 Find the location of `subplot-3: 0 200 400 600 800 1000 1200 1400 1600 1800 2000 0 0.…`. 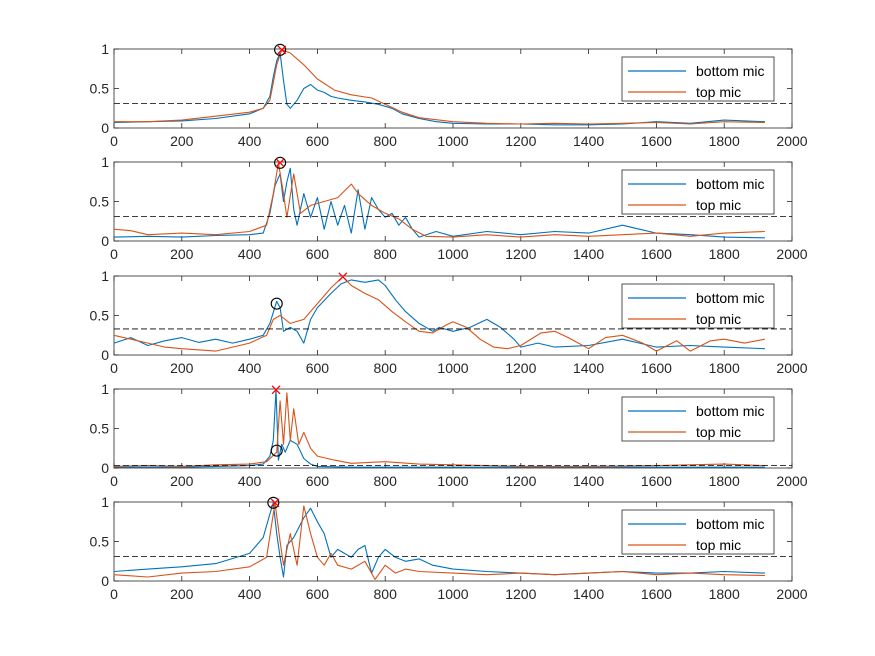

subplot-3: 0 200 400 600 800 1000 1200 1400 1600 1800 2000 0 0.… is located at coordinates (449, 322).